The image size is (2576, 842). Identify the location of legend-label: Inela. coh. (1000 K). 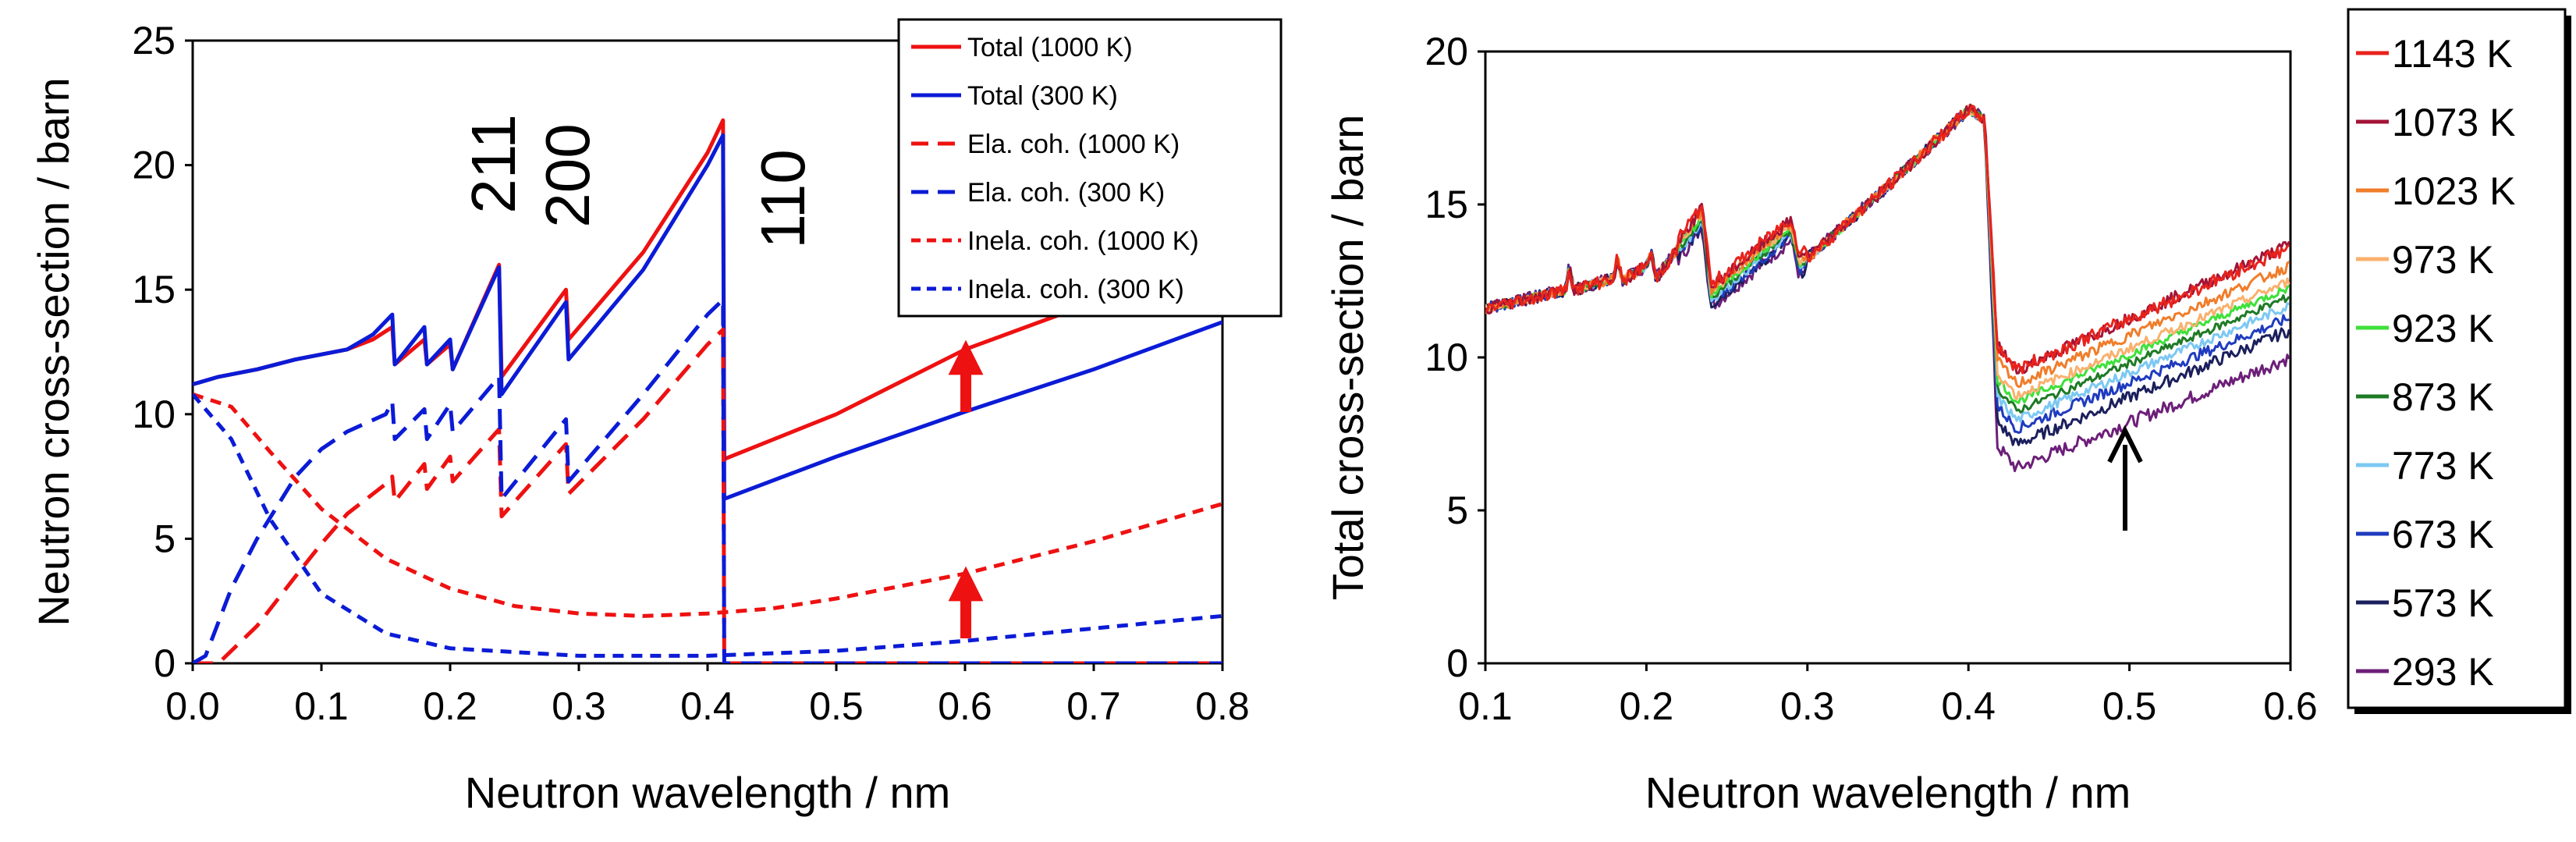
(1083, 241).